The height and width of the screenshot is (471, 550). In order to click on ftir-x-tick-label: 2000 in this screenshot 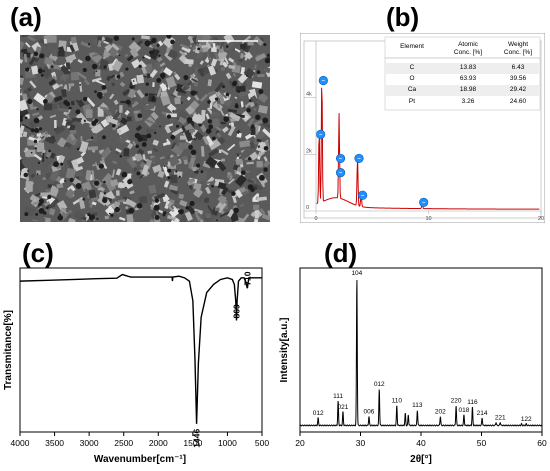, I will do `click(158, 443)`.